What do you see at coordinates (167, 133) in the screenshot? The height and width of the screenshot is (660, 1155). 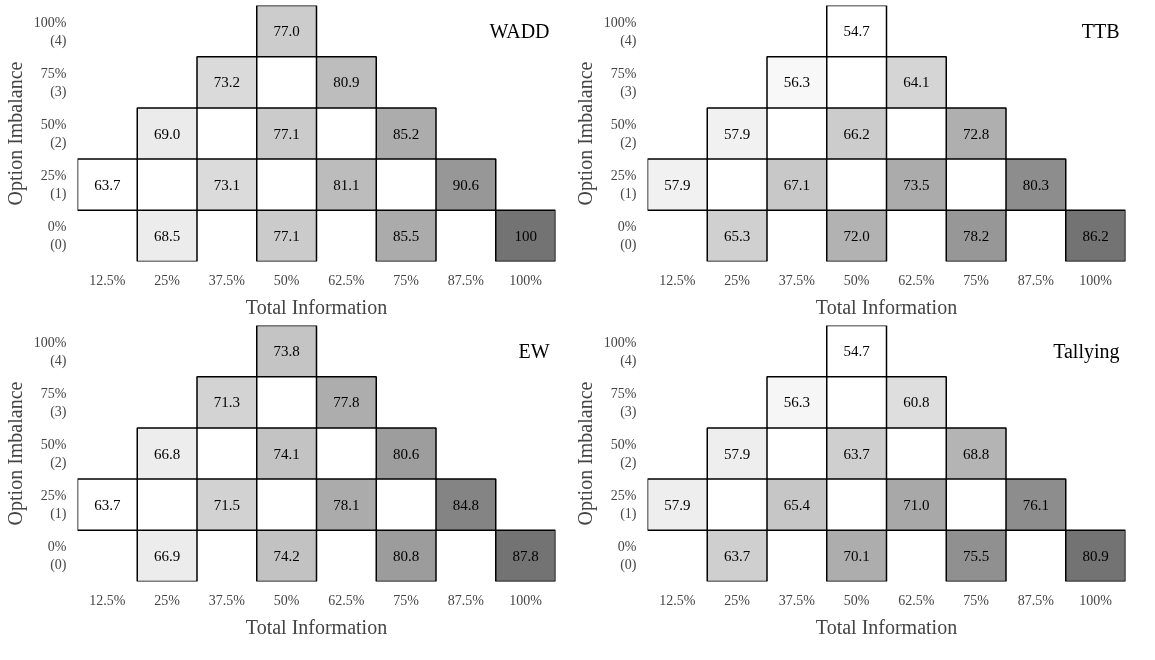 I see `data-label: 69.0` at bounding box center [167, 133].